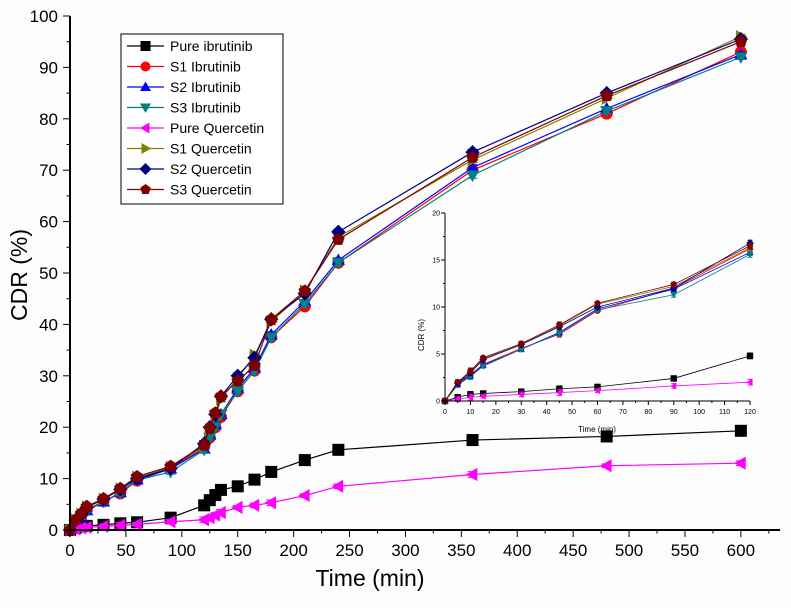 This screenshot has height=608, width=791. Describe the element at coordinates (189, 190) in the screenshot. I see `legend-item-s3-quercetin: S3 Quercetin` at that location.